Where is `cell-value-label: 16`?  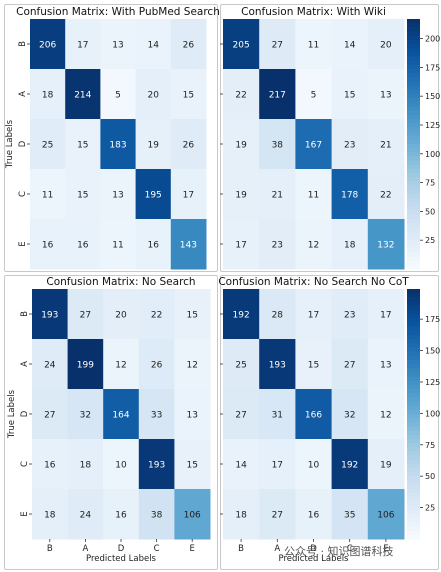
cell-value-label: 16 is located at coordinates (83, 246).